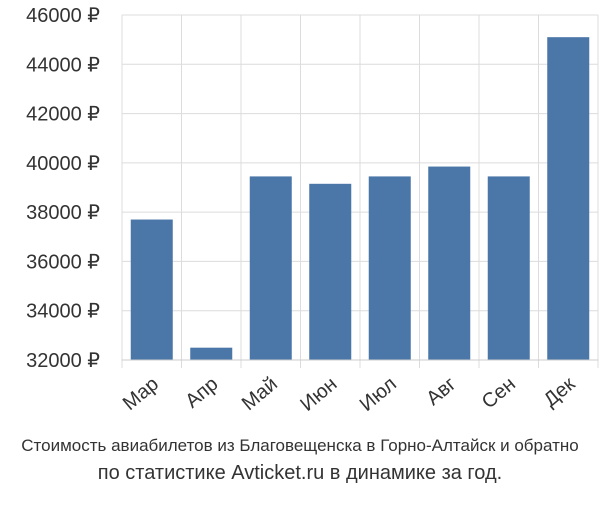 The height and width of the screenshot is (505, 600). Describe the element at coordinates (63, 65) in the screenshot. I see `y-tick-label: 44000 ₽` at that location.